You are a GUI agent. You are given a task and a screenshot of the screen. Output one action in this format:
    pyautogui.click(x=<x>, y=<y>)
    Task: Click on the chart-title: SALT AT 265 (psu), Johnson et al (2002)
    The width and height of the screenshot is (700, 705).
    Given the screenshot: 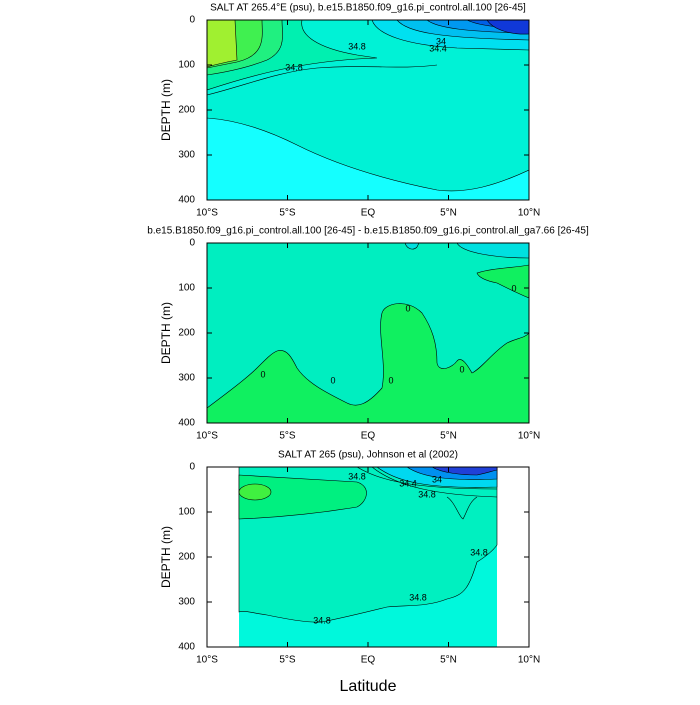 What is the action you would take?
    pyautogui.click(x=368, y=455)
    